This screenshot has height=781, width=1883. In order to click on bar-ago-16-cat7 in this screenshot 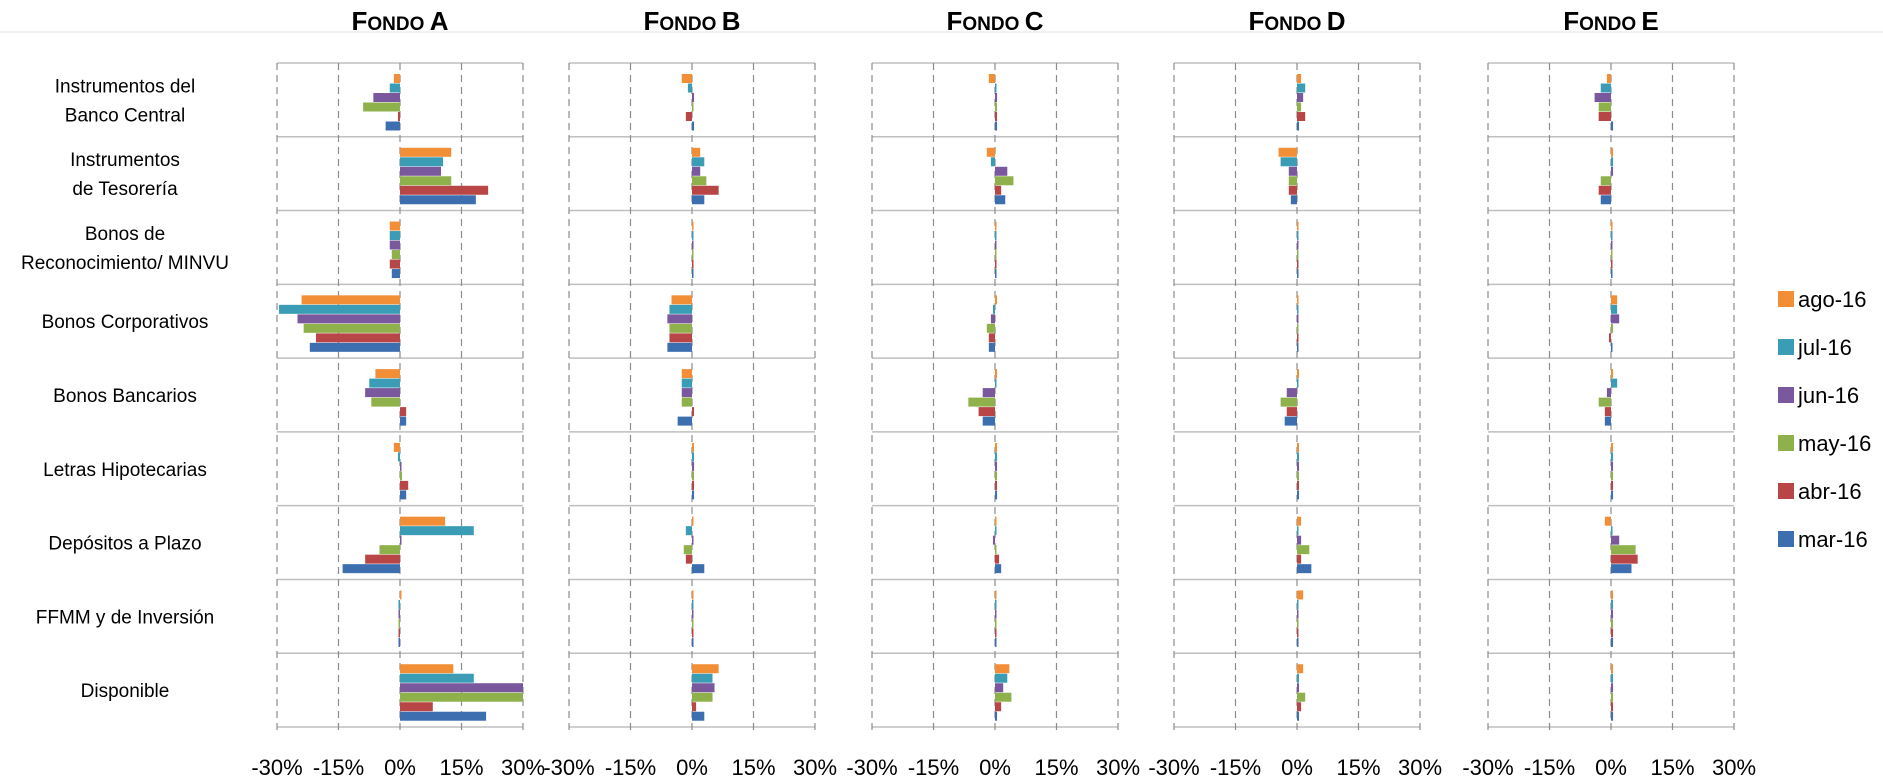, I will do `click(996, 595)`.